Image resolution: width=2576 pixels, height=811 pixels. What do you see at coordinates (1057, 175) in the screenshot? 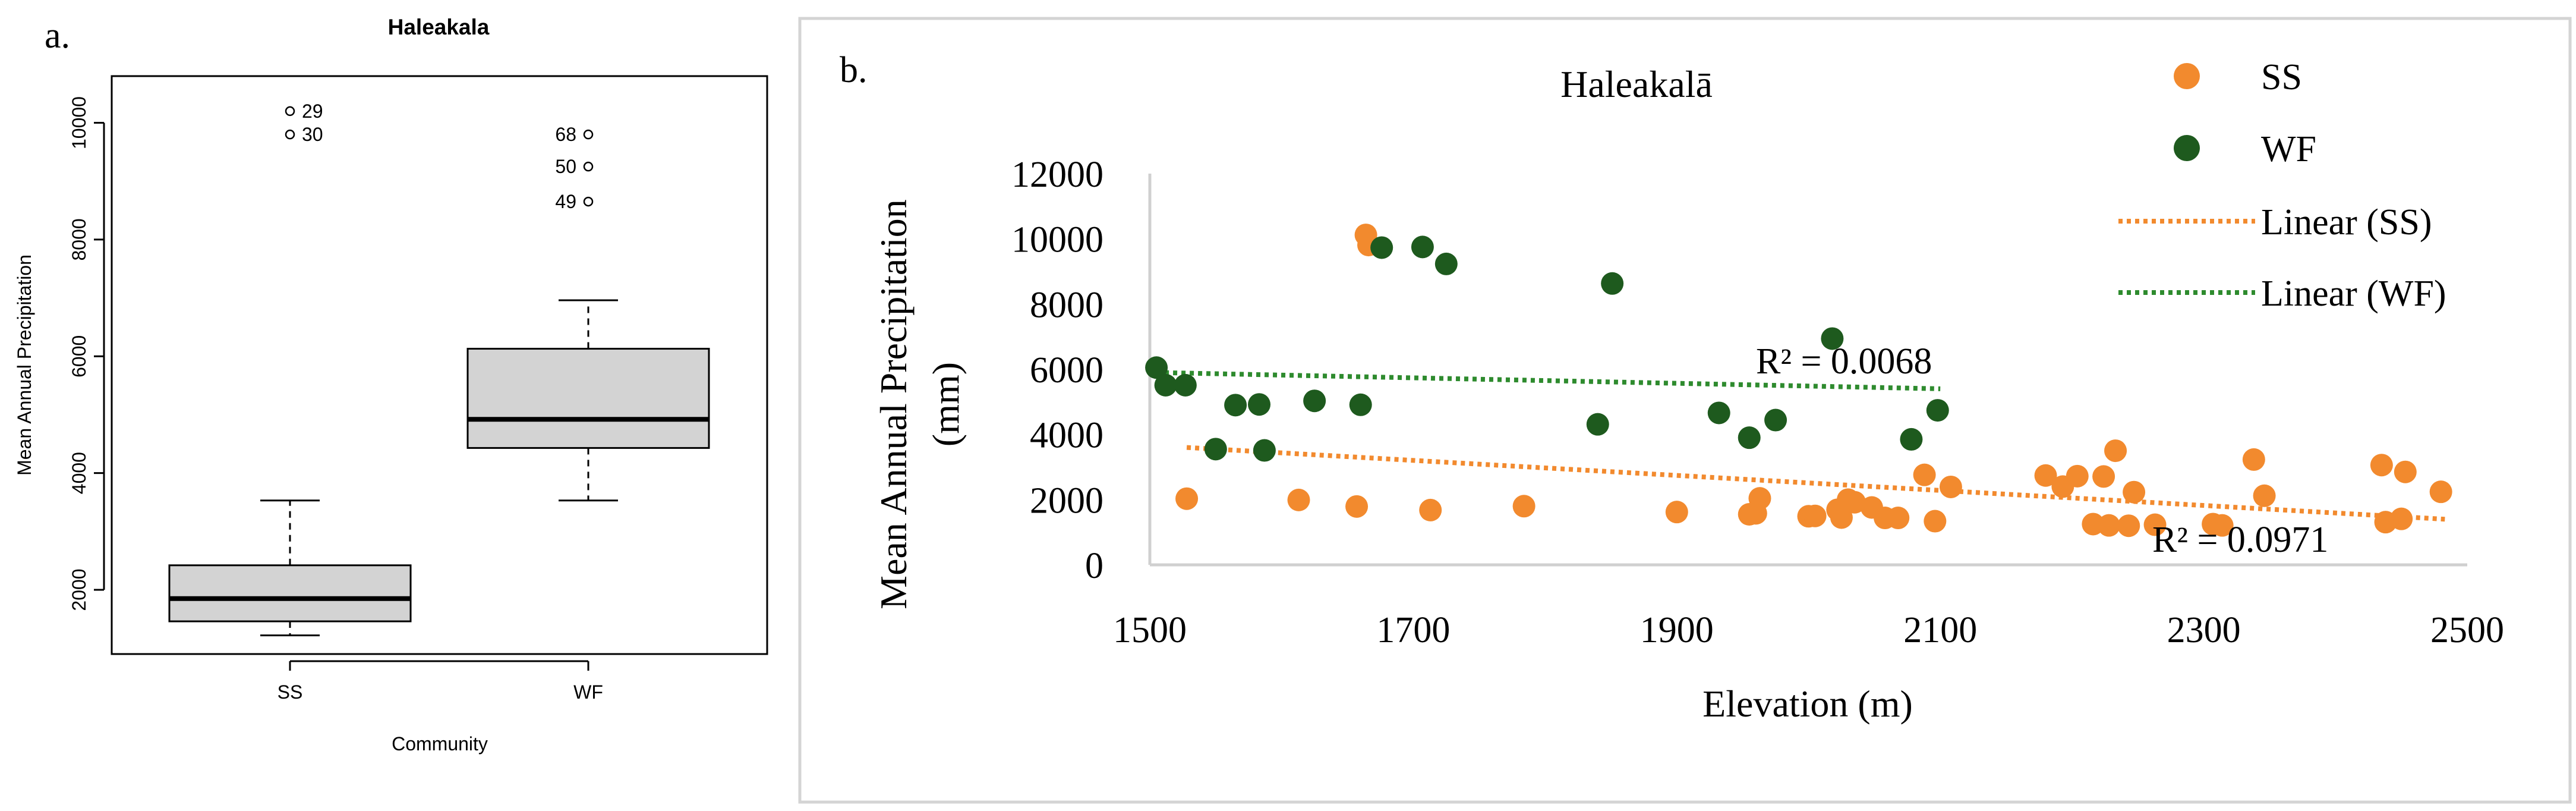
I see `panel-b-y-tick-label: 12000` at bounding box center [1057, 175].